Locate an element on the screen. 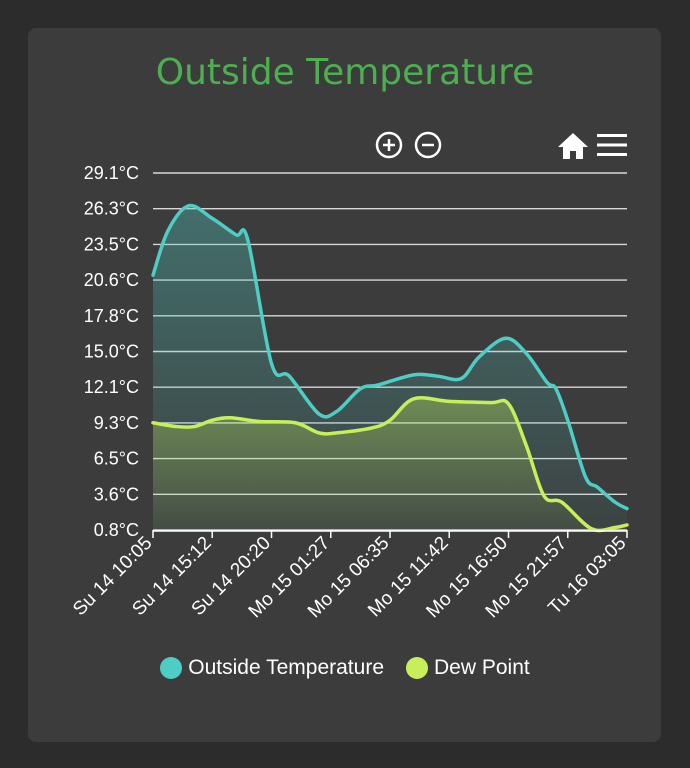  chart-legend: Outside Temperature Dew Point is located at coordinates (345, 668).